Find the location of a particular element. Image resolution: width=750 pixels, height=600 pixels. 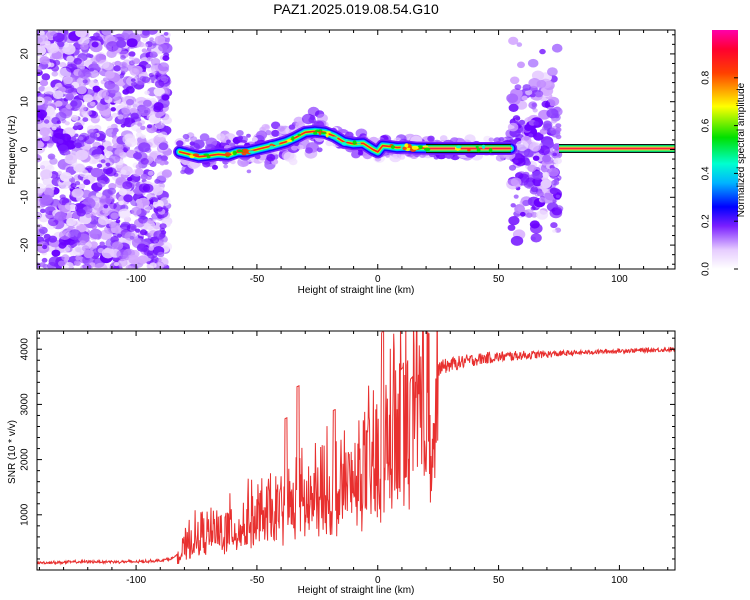

x-tick-label: -100 is located at coordinates (136, 279).